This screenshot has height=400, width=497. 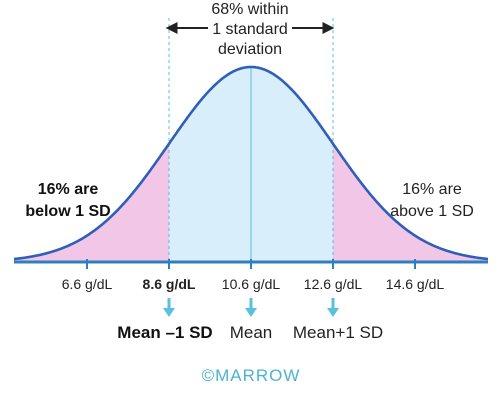 What do you see at coordinates (432, 189) in the screenshot?
I see `right-tail-label-line1: 16% are` at bounding box center [432, 189].